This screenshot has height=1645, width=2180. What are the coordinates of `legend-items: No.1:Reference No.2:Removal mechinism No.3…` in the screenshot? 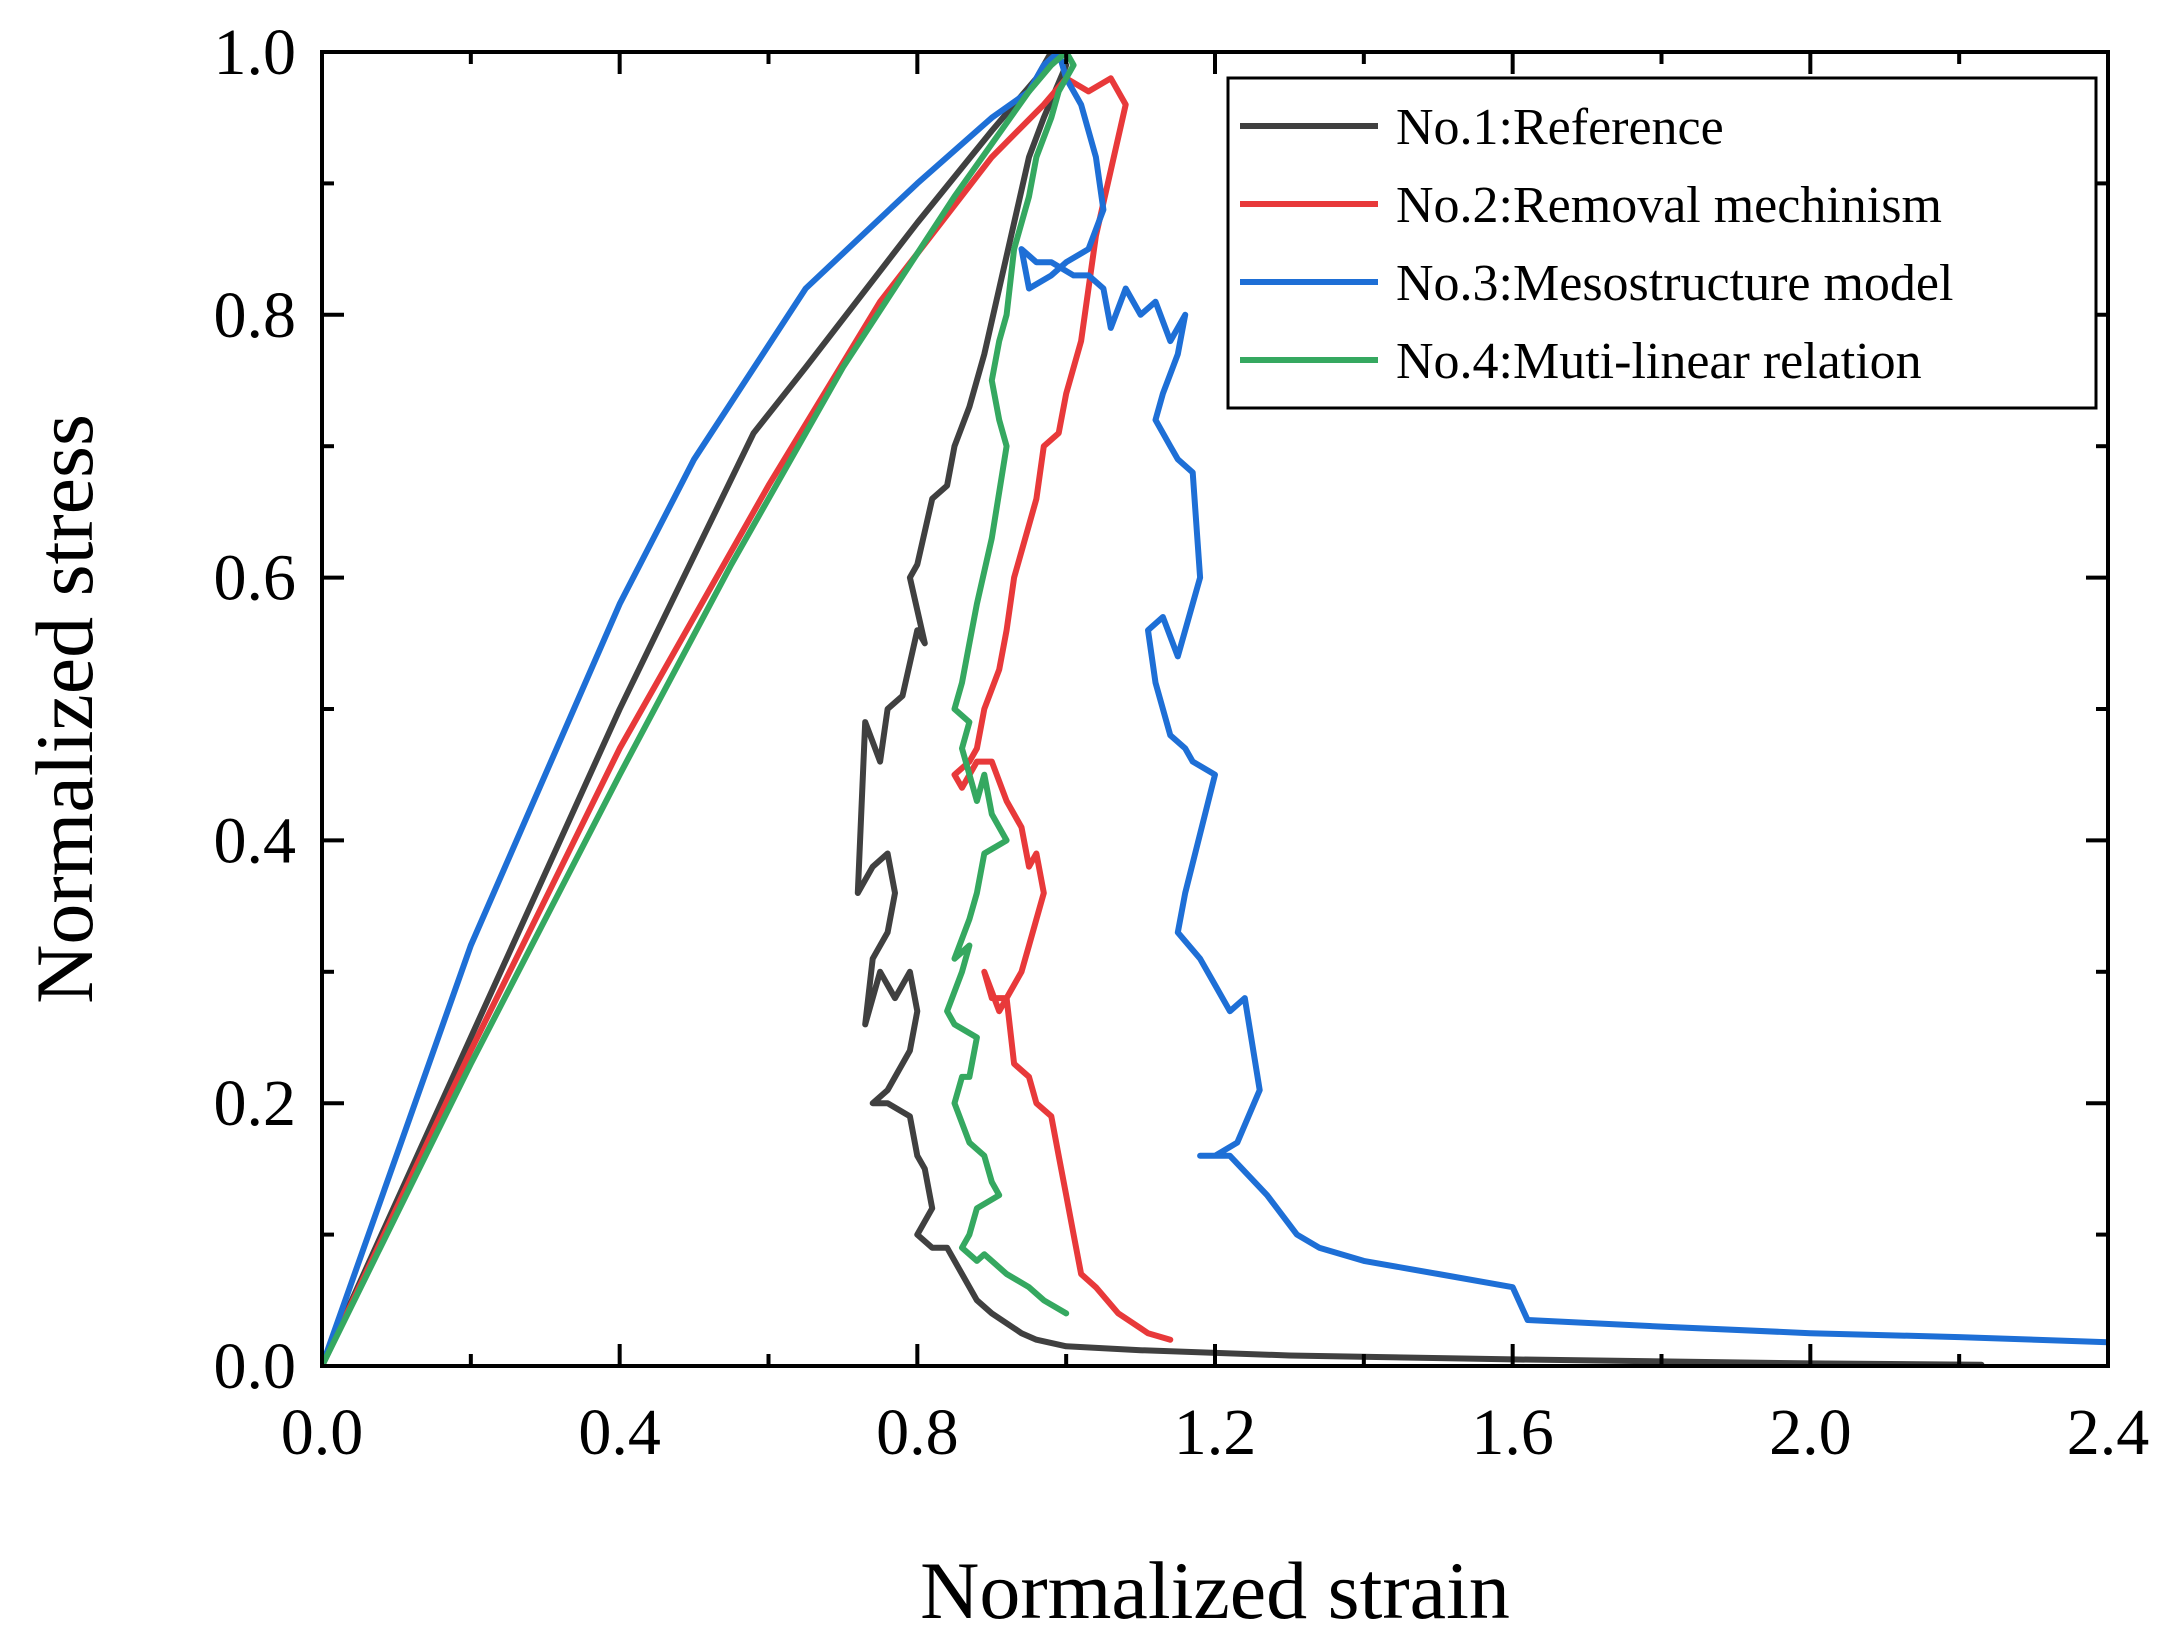 It's located at (1596, 244).